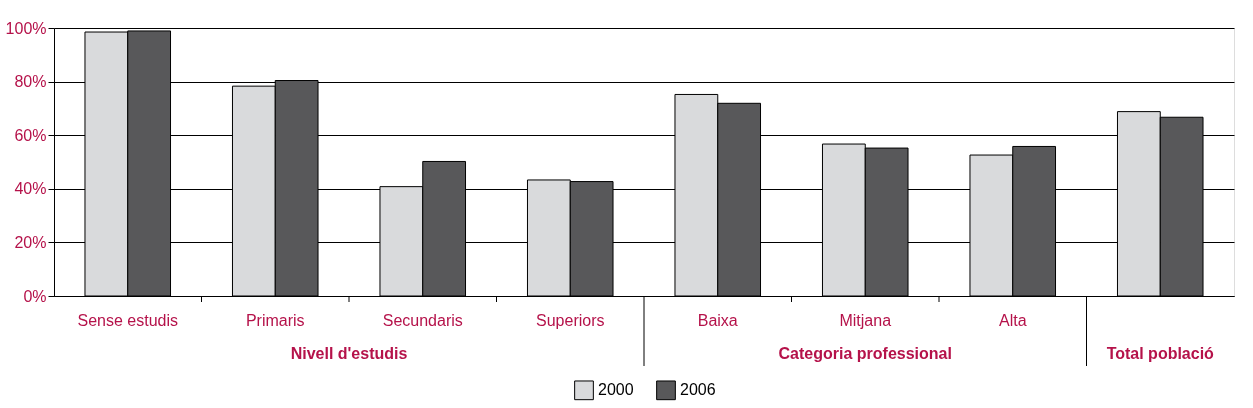 The width and height of the screenshot is (1253, 408). Describe the element at coordinates (30, 82) in the screenshot. I see `y-tick-label: 80%` at that location.